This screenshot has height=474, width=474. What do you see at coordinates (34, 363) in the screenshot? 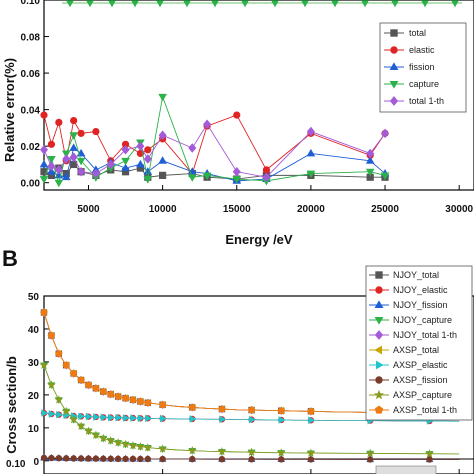
I see `panel-b-y-tick-label: 30` at bounding box center [34, 363].